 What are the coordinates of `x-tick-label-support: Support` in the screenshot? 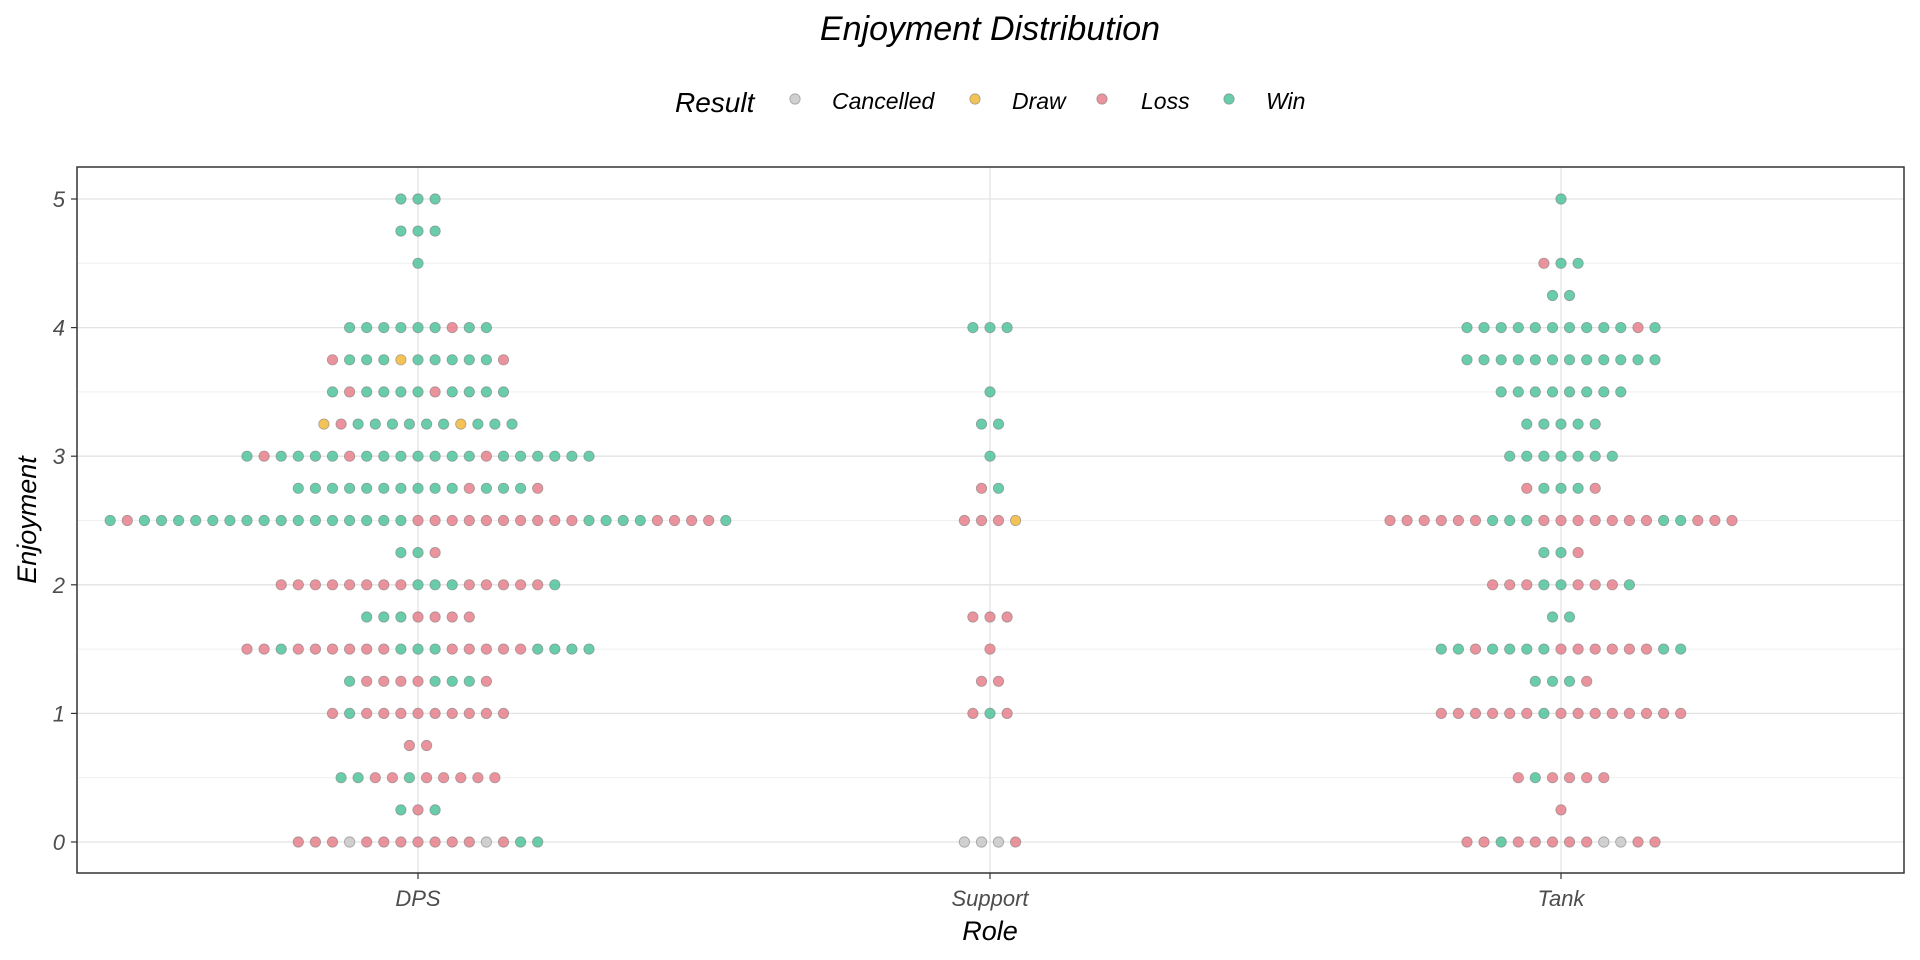 It's located at (990, 898).